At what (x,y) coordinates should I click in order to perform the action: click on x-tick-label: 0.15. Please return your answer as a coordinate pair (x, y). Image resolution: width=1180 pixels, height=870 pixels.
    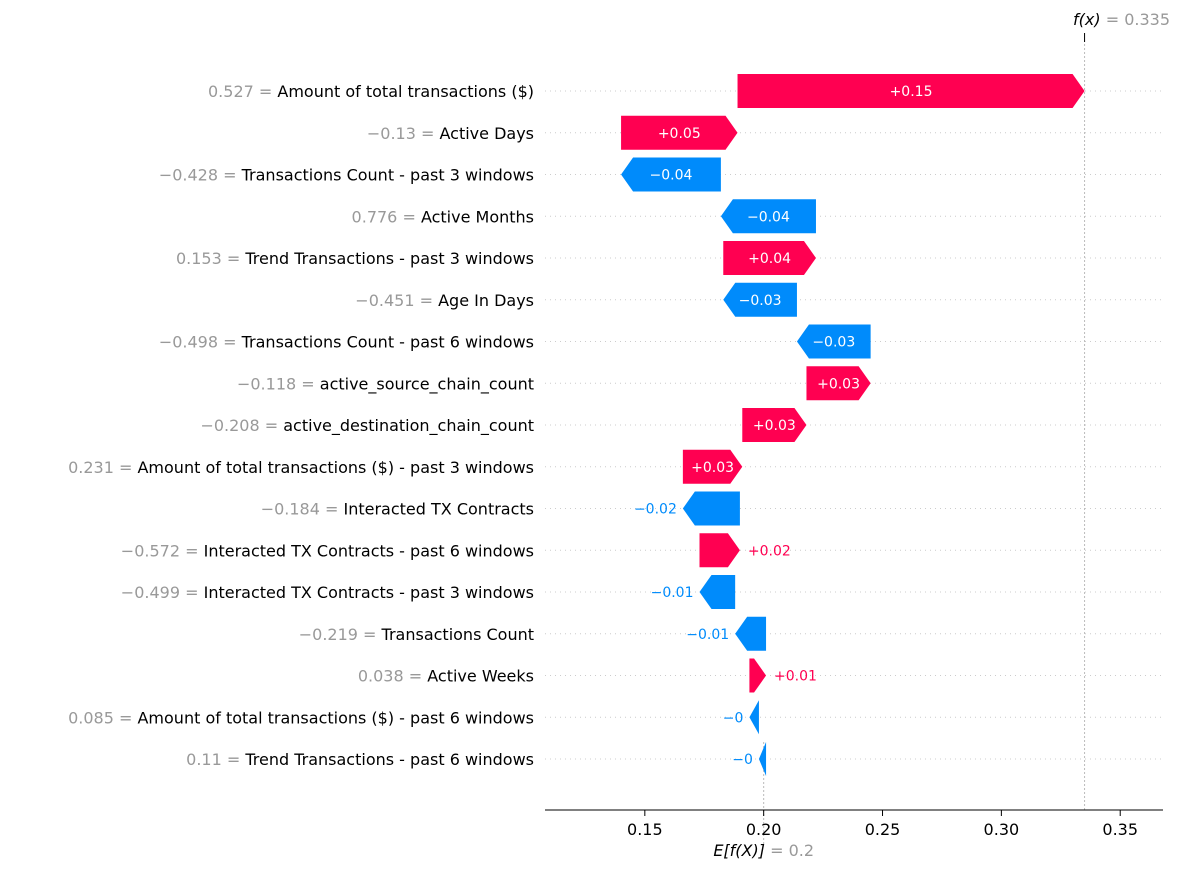
    Looking at the image, I should click on (645, 829).